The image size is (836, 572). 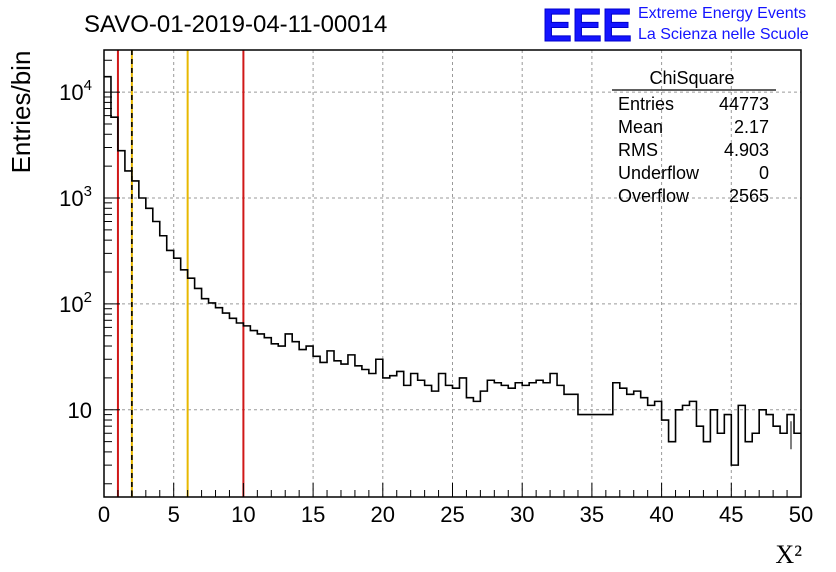 I want to click on y-axis: 10 10² 10³ 10⁴, so click(x=89, y=272).